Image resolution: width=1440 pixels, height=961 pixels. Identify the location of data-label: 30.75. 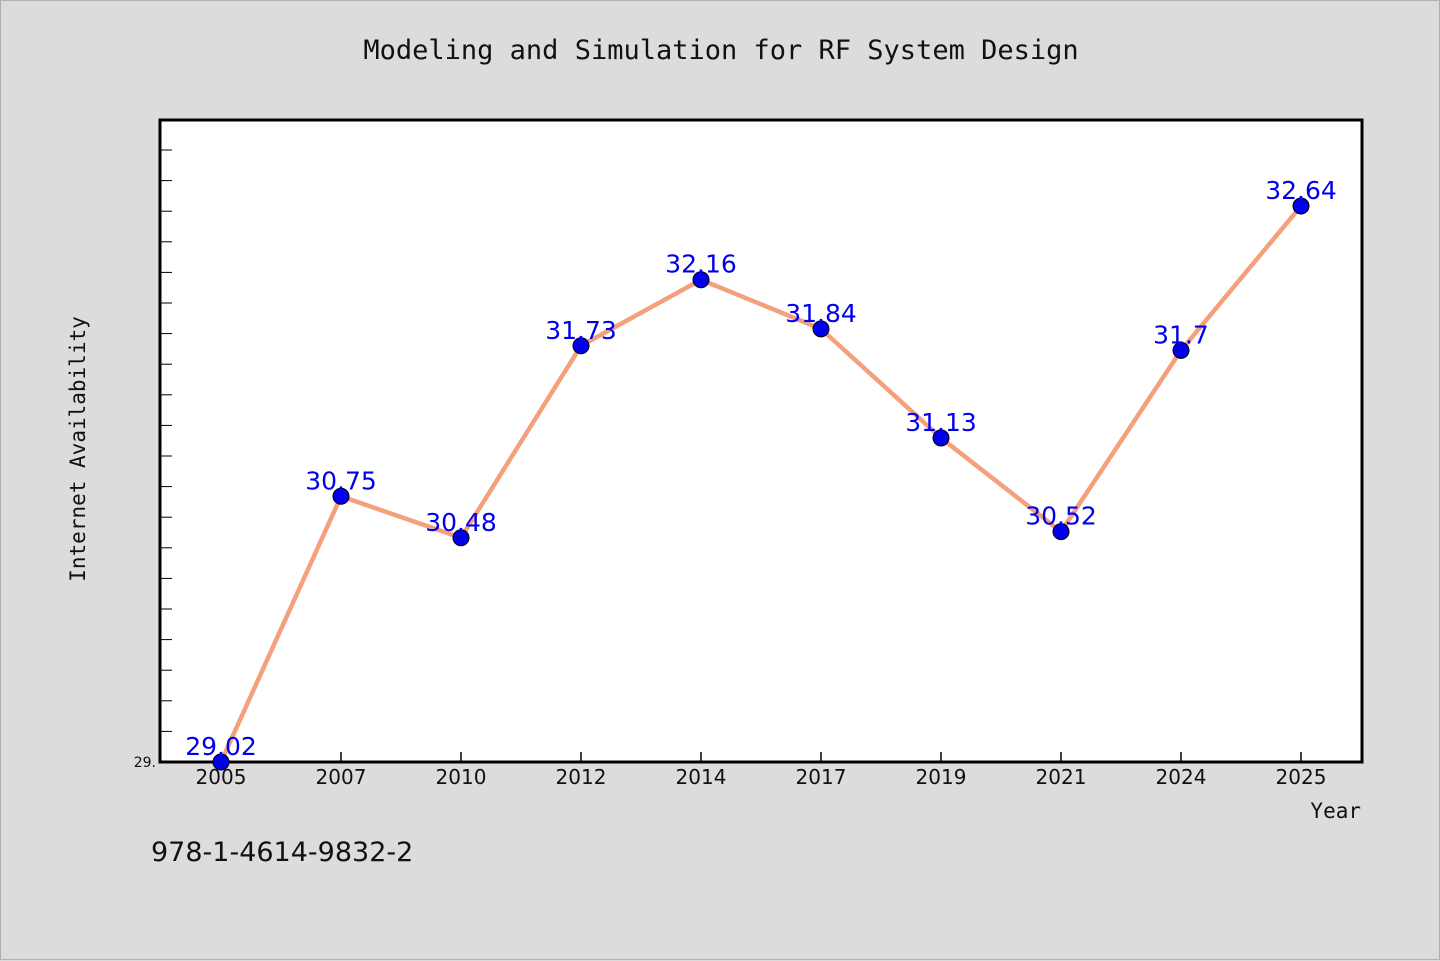
(341, 480).